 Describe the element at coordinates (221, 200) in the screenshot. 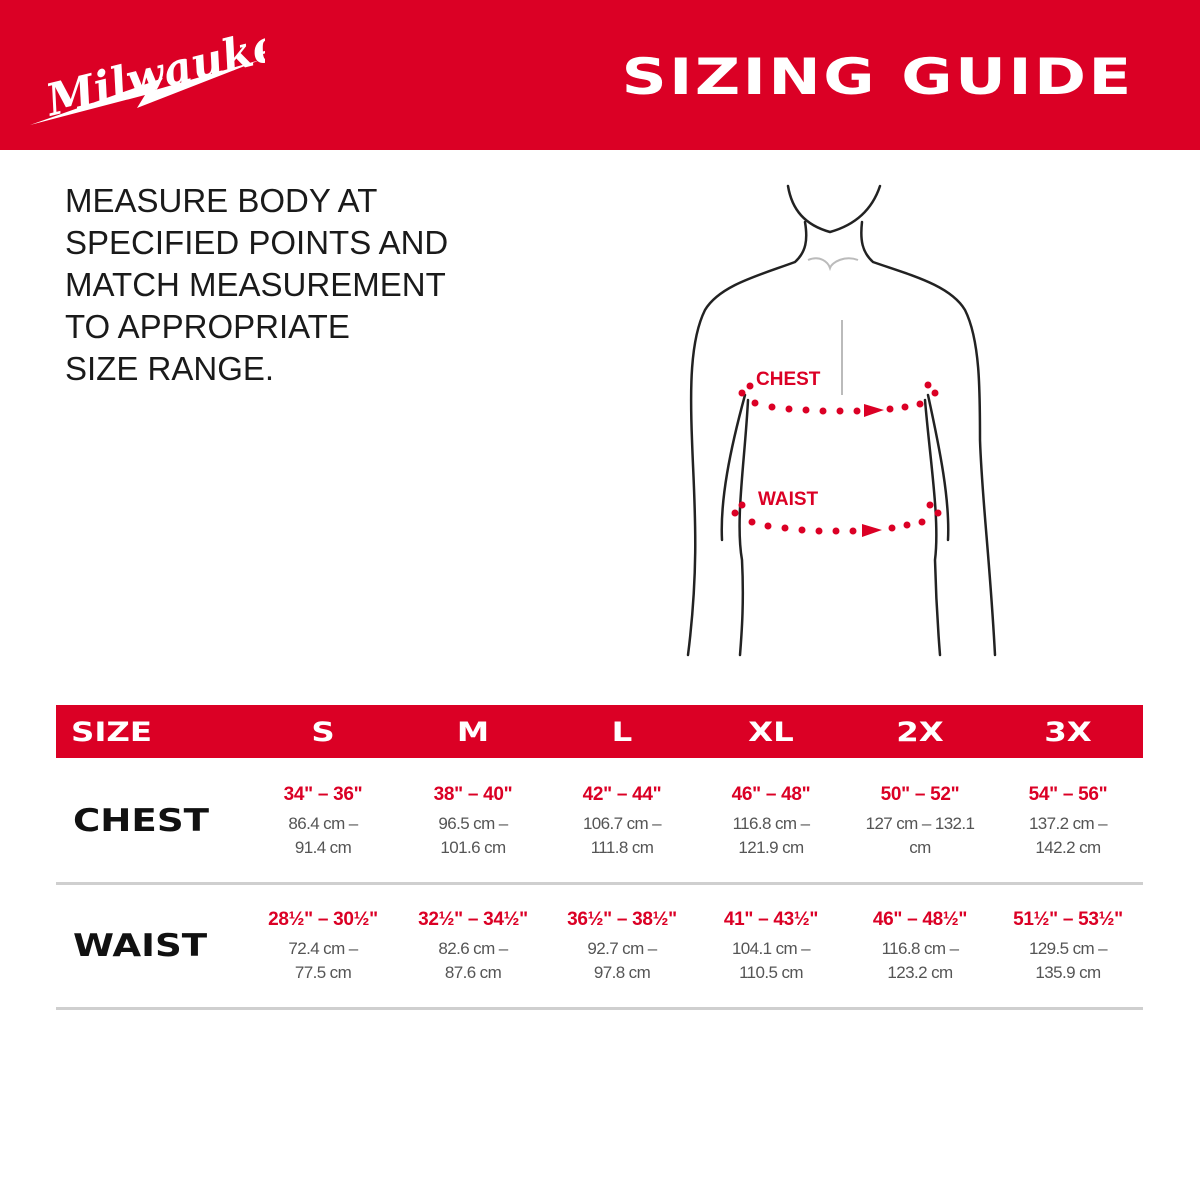

I see `instruction-line: MEASURE BODY AT` at that location.